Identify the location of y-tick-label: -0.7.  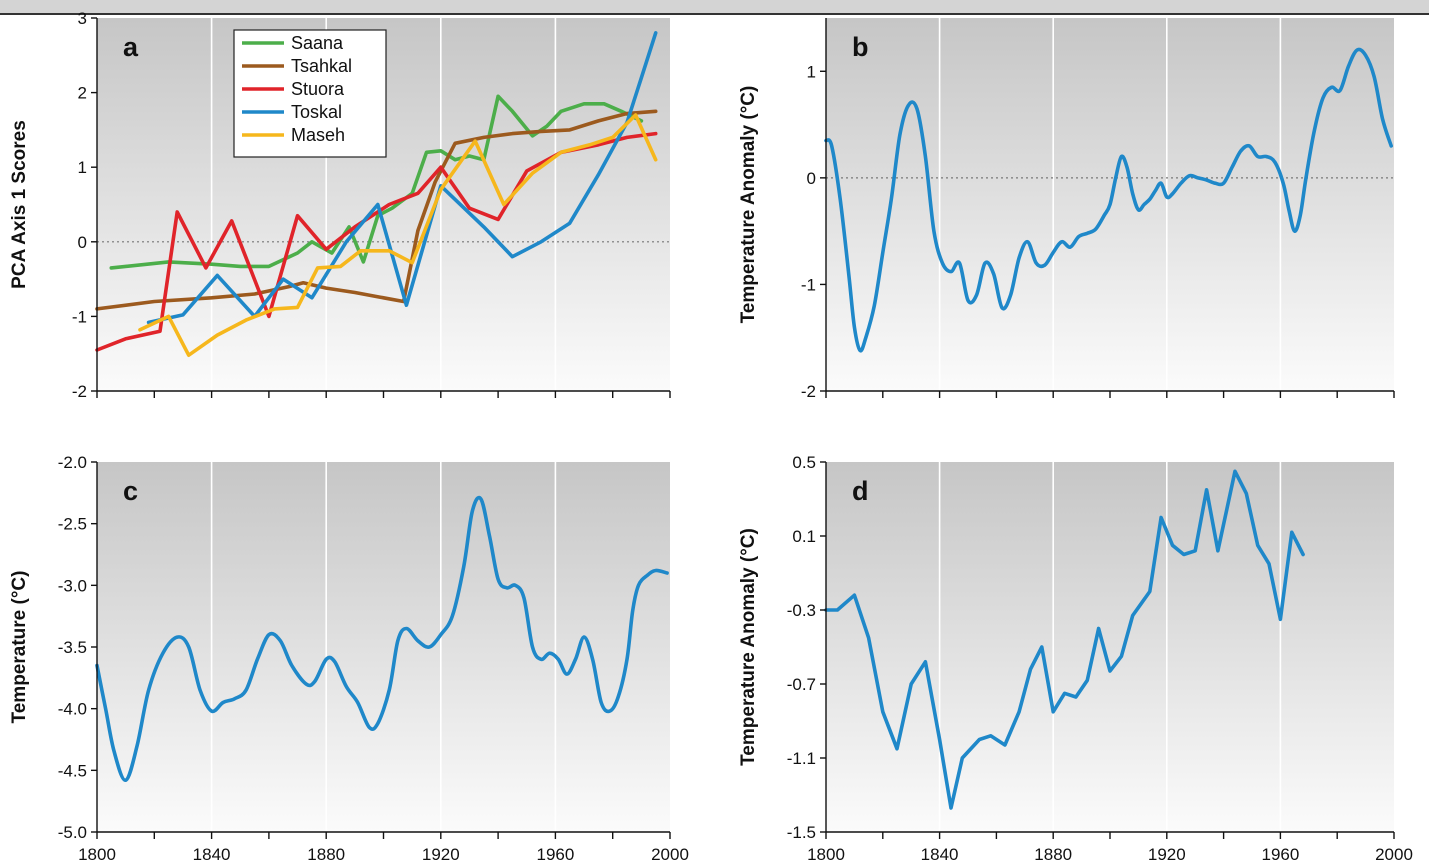
(801, 684).